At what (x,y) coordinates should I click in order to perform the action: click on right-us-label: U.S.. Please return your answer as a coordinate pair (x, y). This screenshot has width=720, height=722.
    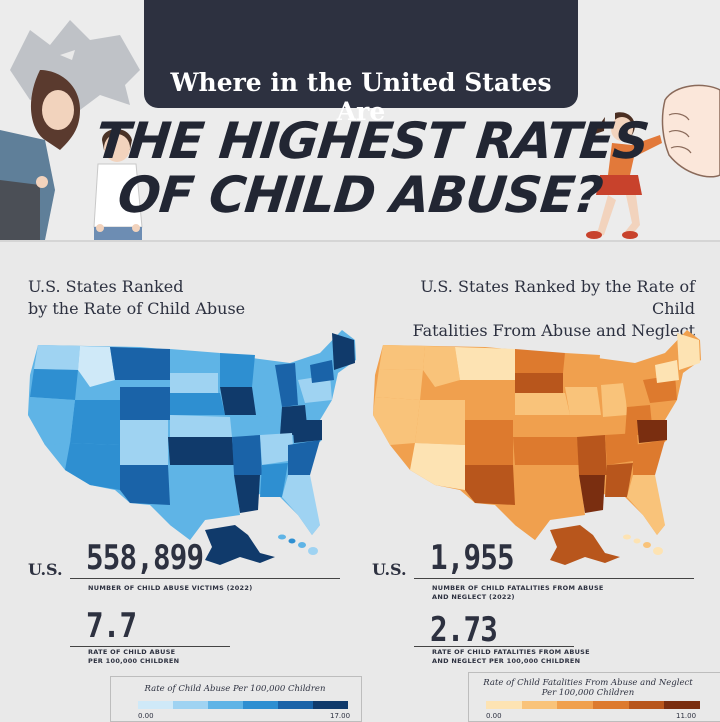
    Looking at the image, I should click on (389, 569).